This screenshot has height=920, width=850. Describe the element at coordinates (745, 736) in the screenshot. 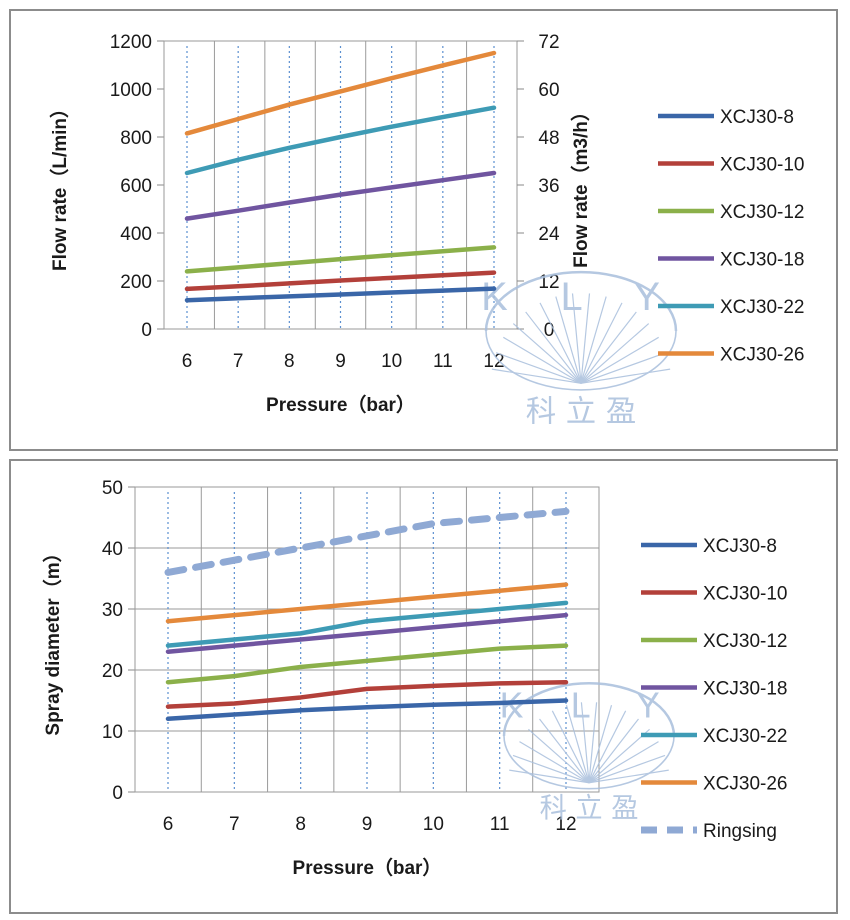

I see `chart1-legend-label-4: XCJ30-22` at that location.